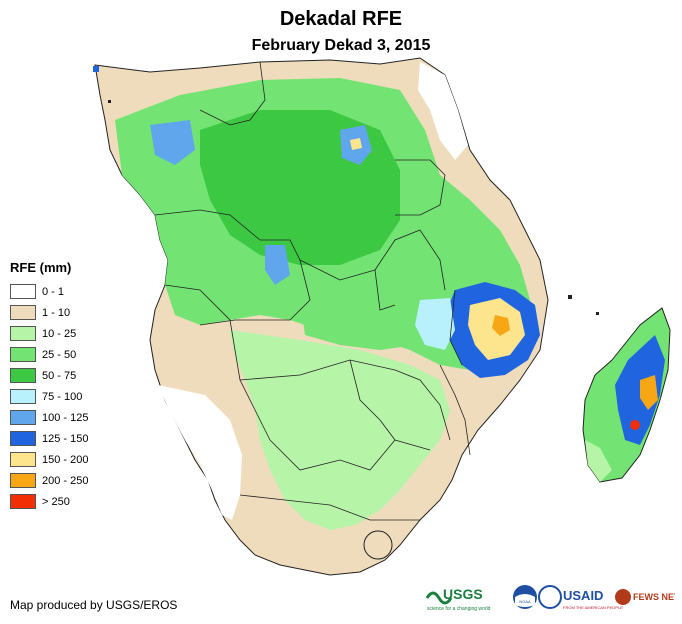  What do you see at coordinates (459, 609) in the screenshot?
I see `usgs-tagline: science for a changing world` at bounding box center [459, 609].